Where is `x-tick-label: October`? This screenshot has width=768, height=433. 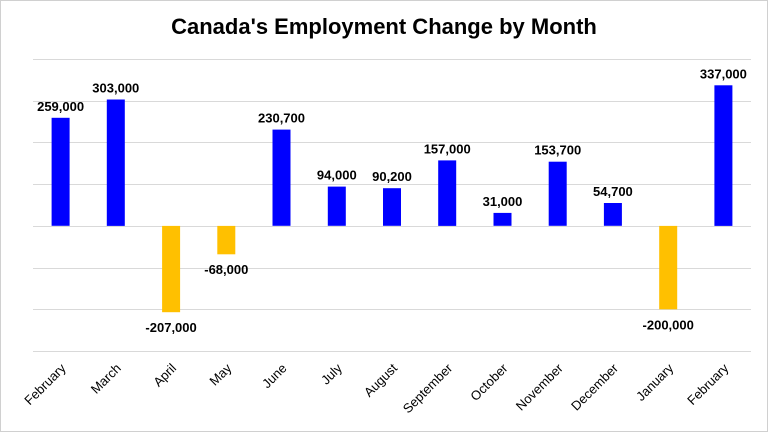 x-tick-label: October is located at coordinates (489, 382).